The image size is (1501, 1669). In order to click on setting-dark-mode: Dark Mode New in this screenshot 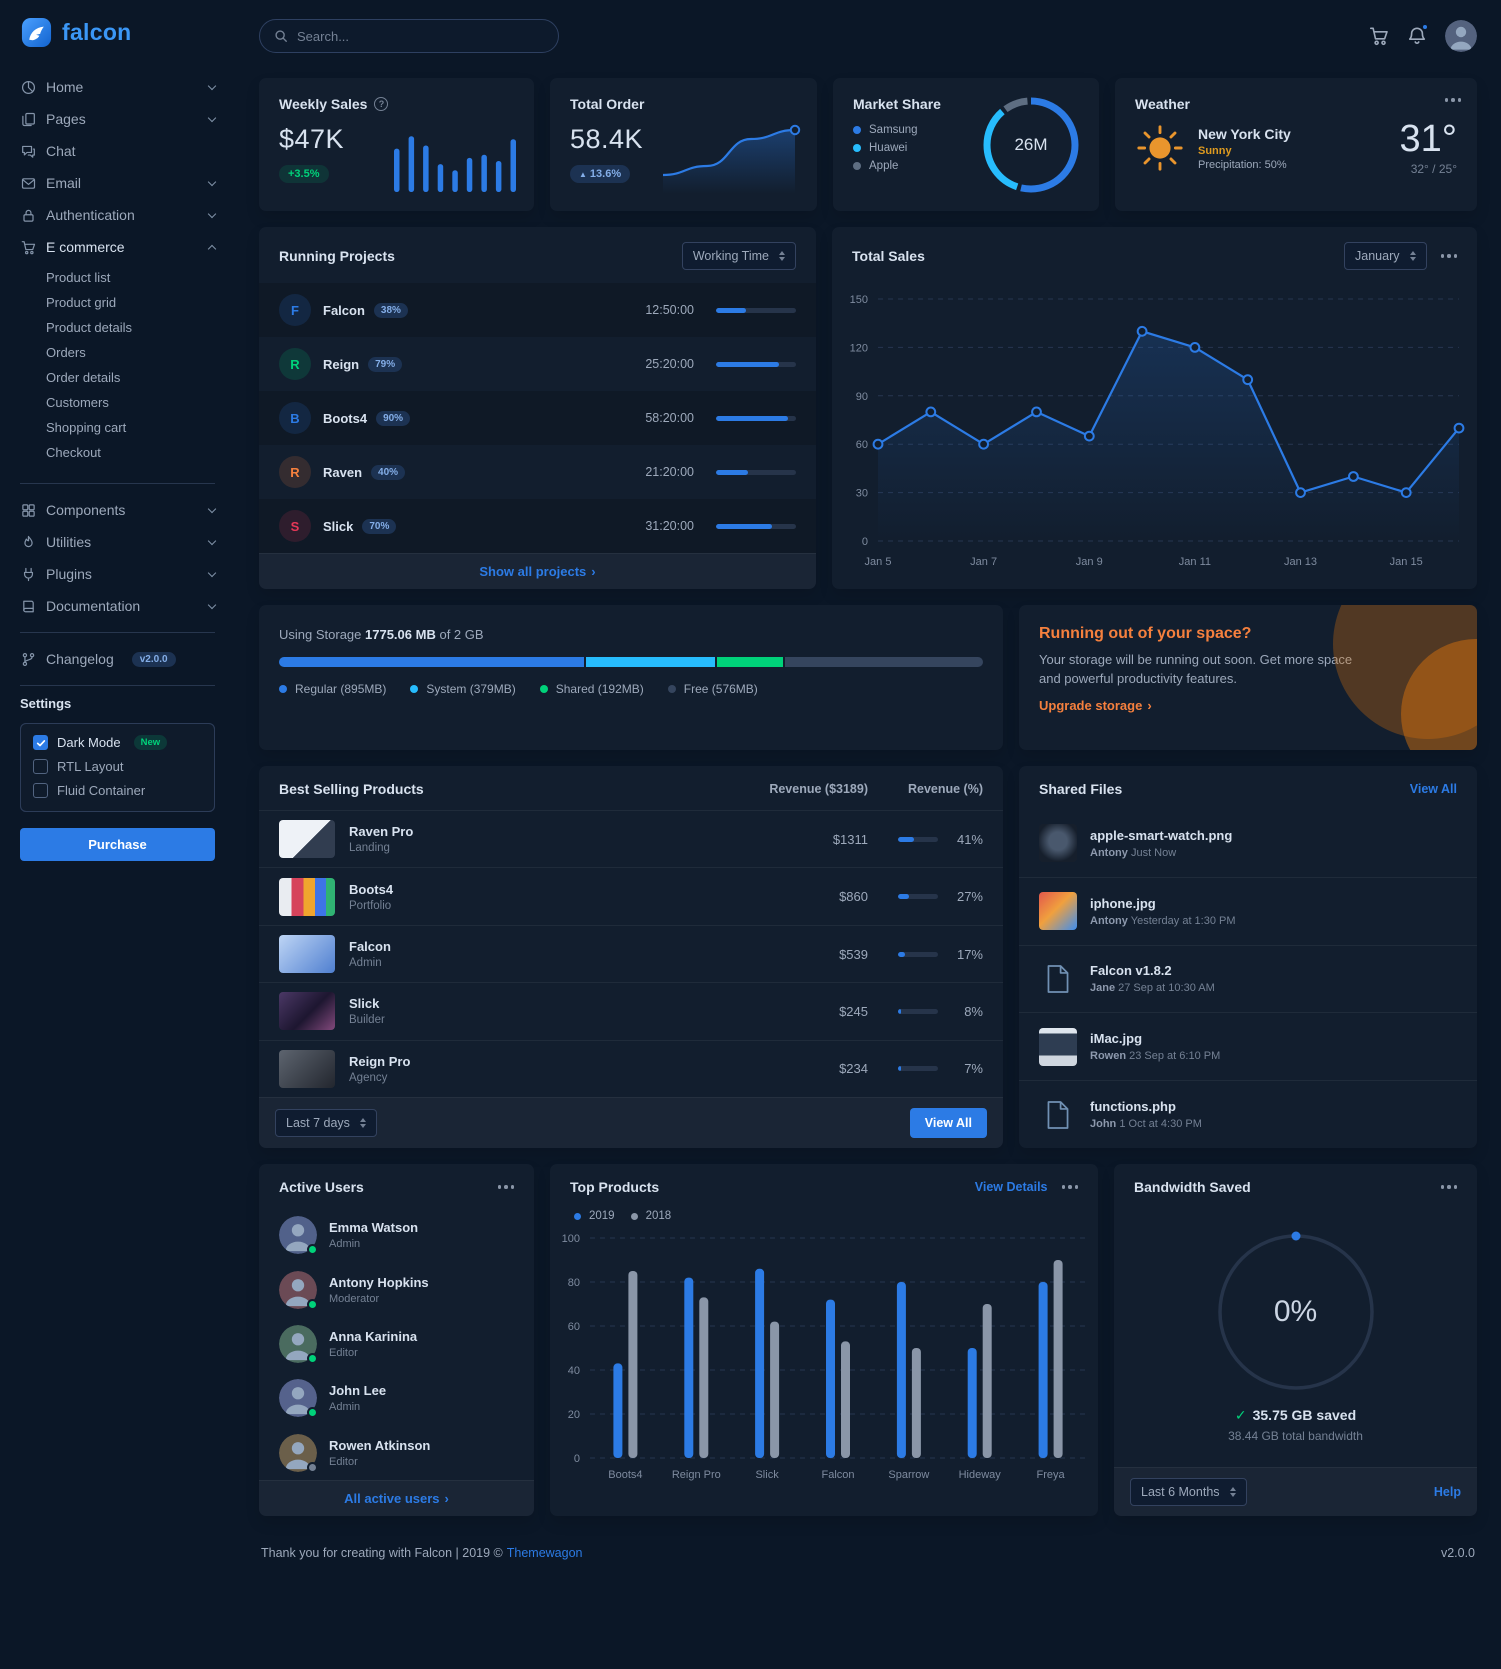, I will do `click(117, 742)`.